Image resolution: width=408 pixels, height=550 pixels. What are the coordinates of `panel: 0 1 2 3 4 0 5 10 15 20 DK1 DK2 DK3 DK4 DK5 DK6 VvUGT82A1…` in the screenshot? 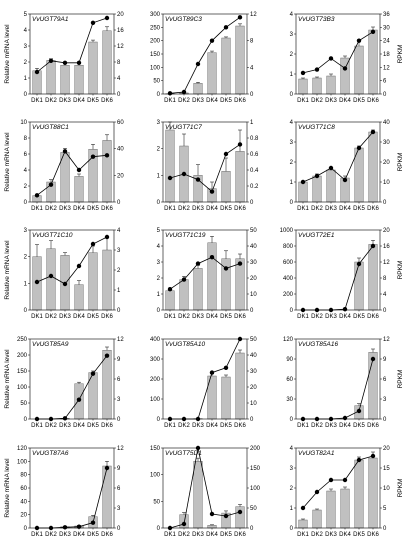 It's located at (347, 492).